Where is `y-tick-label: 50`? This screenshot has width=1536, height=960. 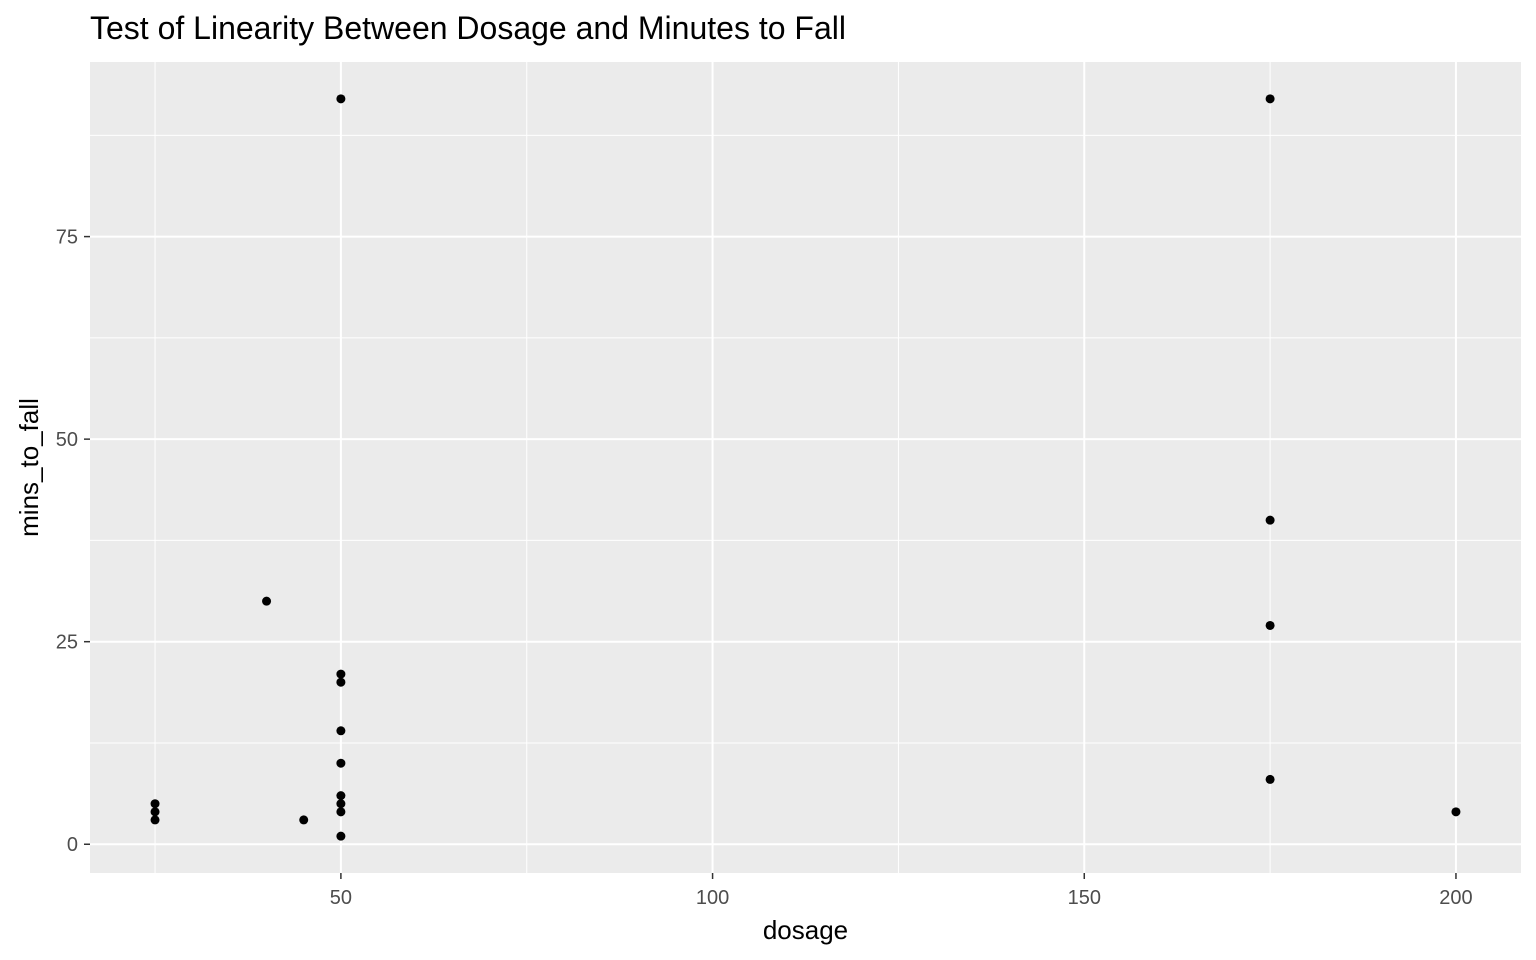 y-tick-label: 50 is located at coordinates (67, 440).